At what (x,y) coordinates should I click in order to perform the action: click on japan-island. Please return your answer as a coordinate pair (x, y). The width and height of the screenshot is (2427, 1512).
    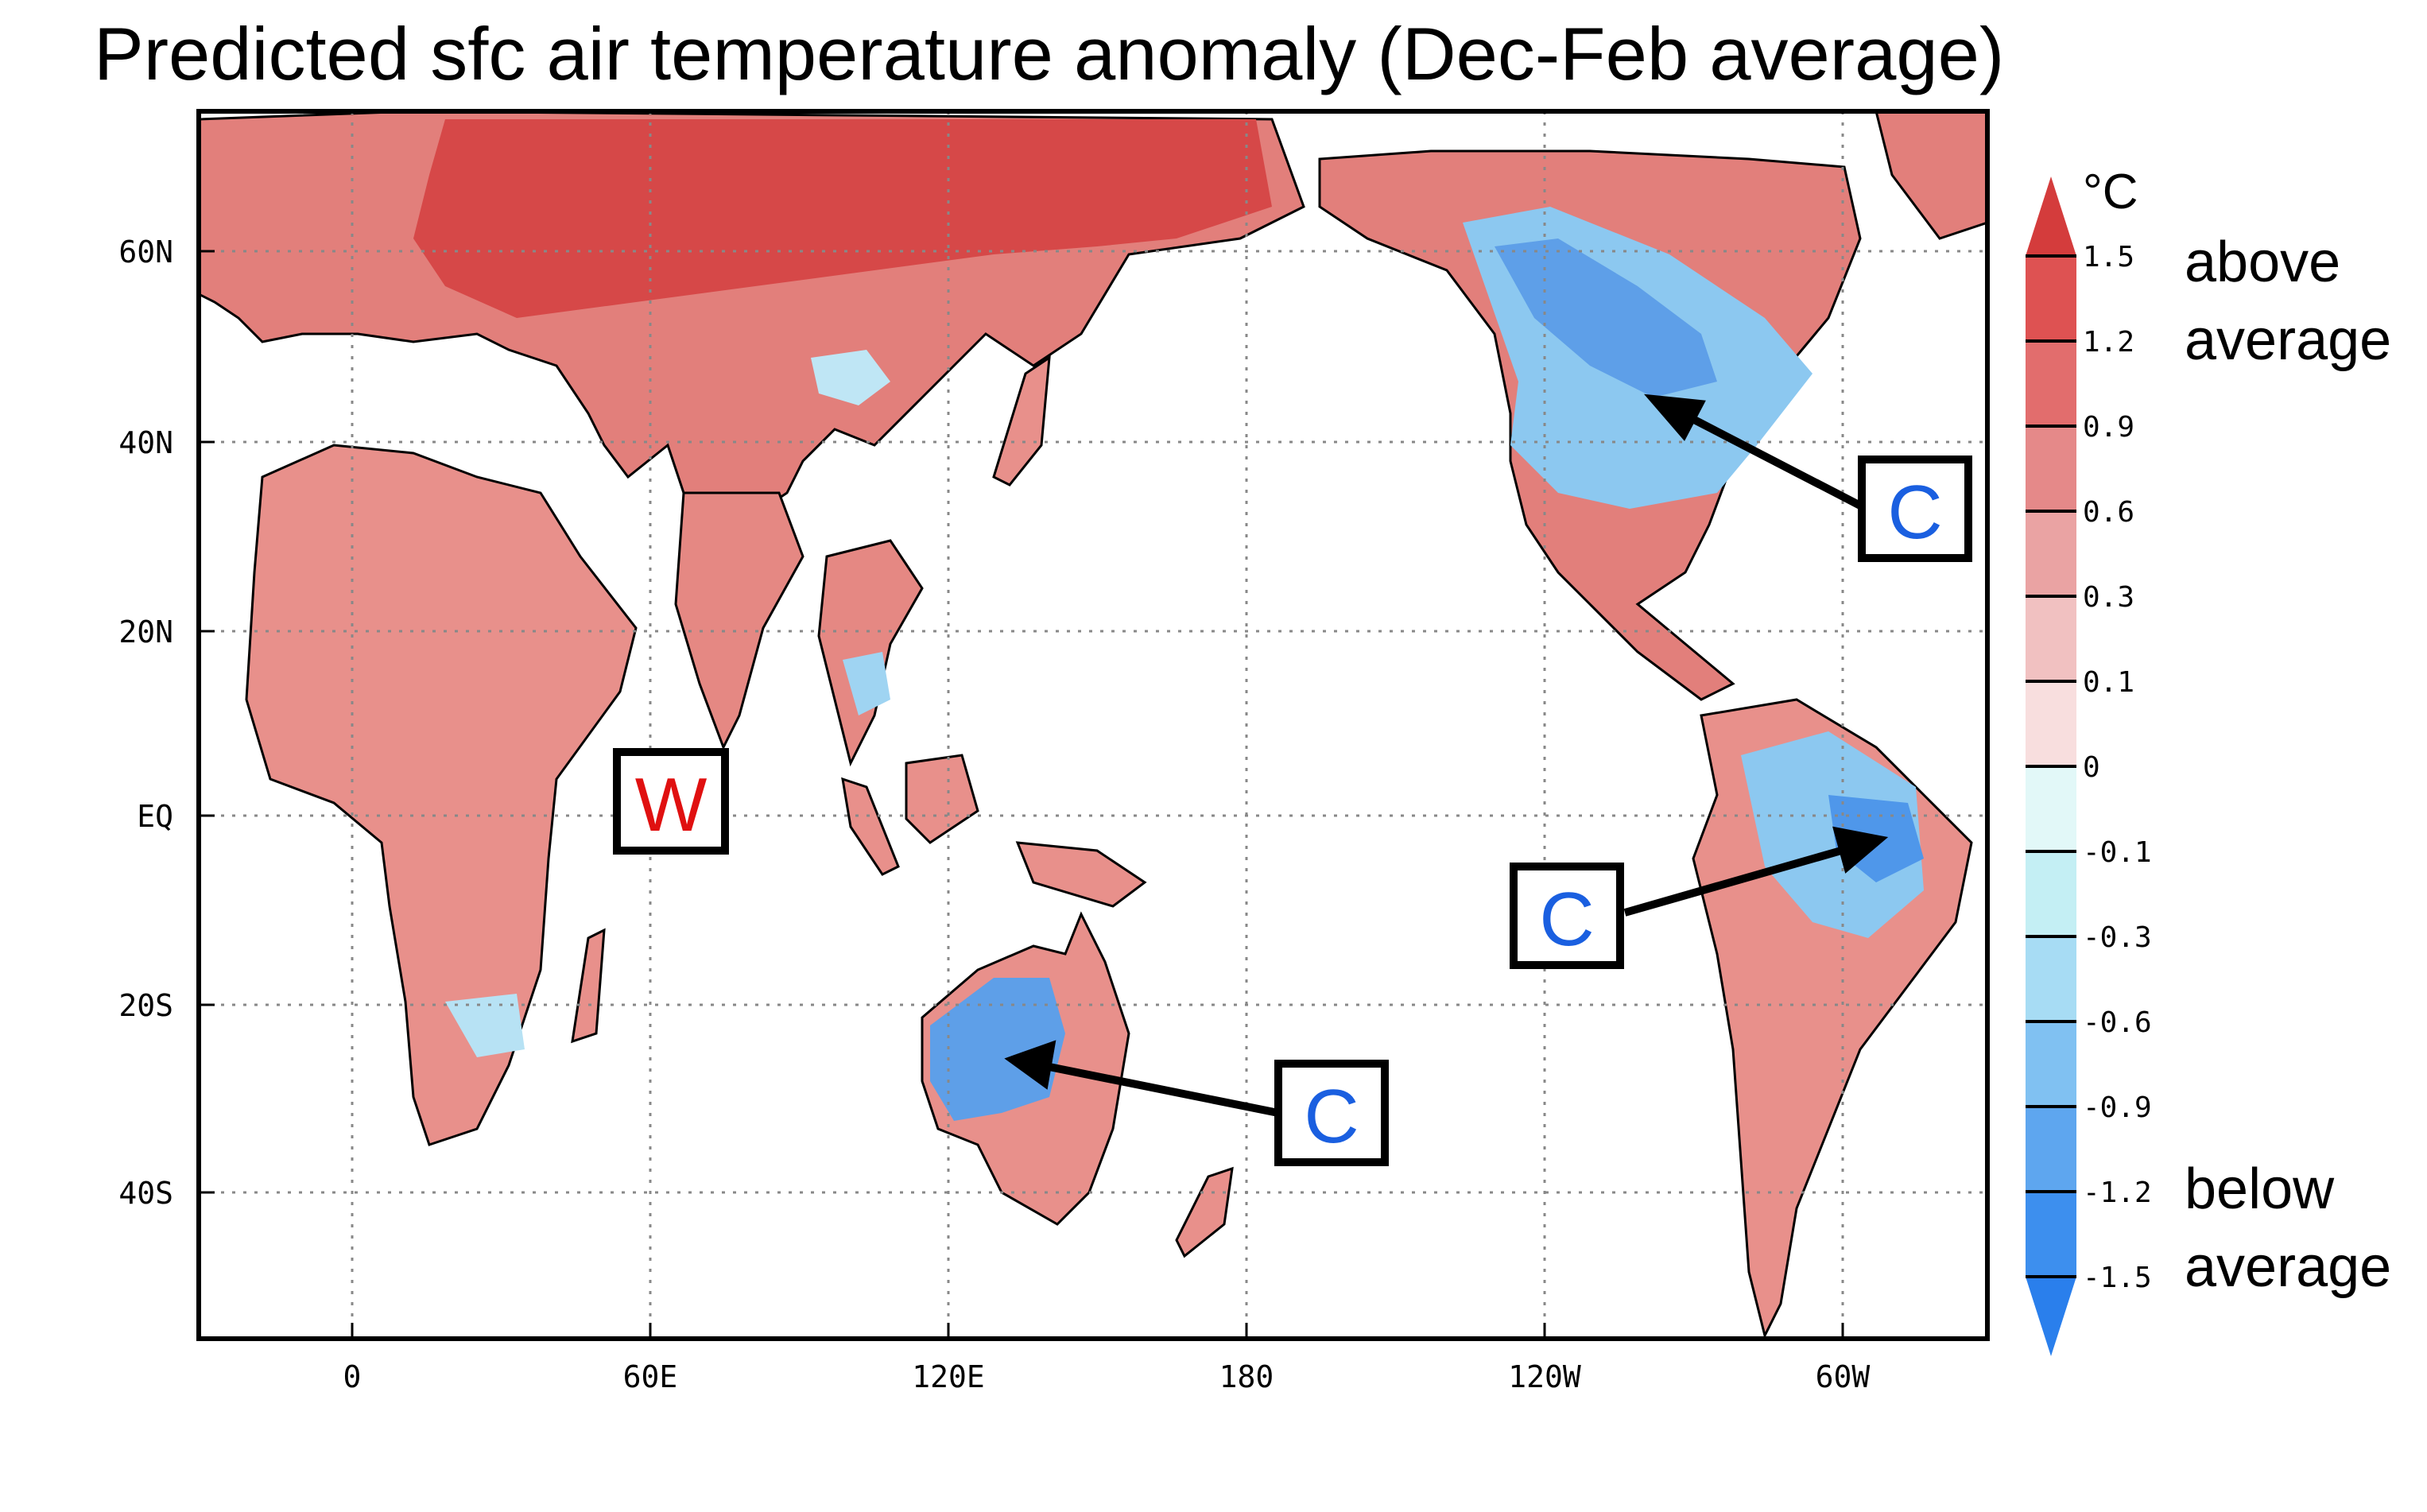
    Looking at the image, I should click on (1022, 421).